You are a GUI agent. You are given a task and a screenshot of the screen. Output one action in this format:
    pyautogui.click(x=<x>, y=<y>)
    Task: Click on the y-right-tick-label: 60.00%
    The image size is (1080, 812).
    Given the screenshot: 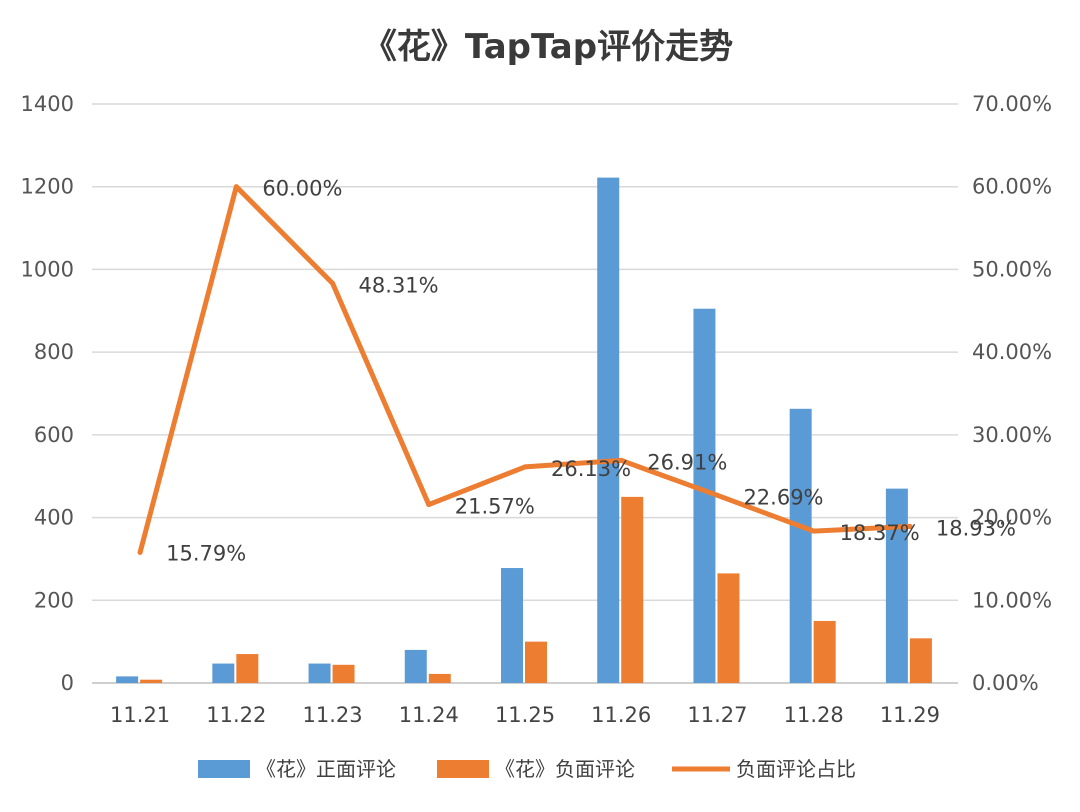 What is the action you would take?
    pyautogui.click(x=1012, y=187)
    